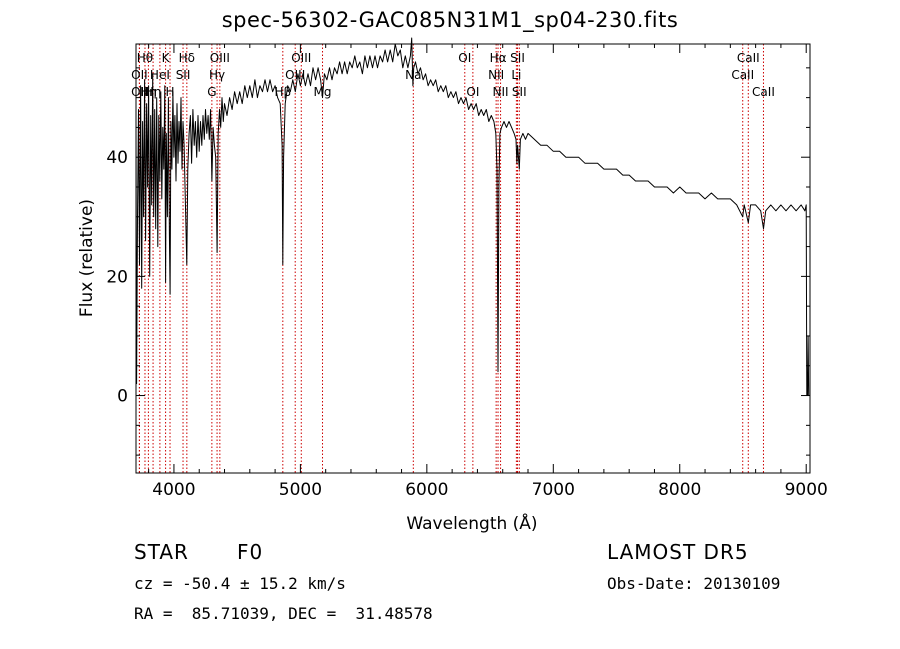  What do you see at coordinates (498, 58) in the screenshot?
I see `line-label: Hα` at bounding box center [498, 58].